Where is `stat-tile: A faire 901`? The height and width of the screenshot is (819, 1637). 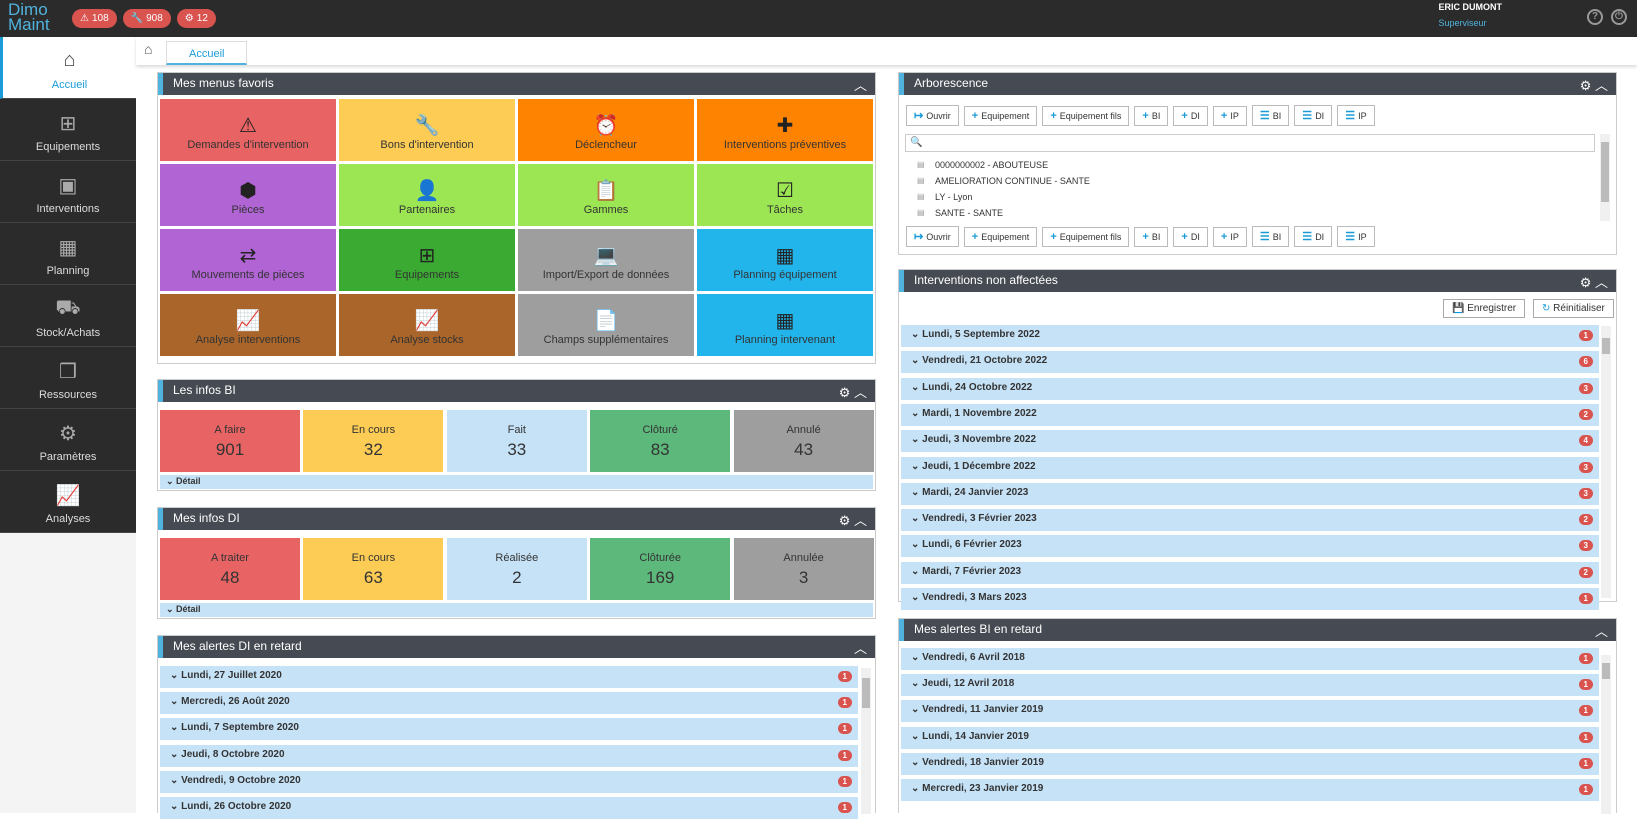
stat-tile: A faire 901 is located at coordinates (230, 441).